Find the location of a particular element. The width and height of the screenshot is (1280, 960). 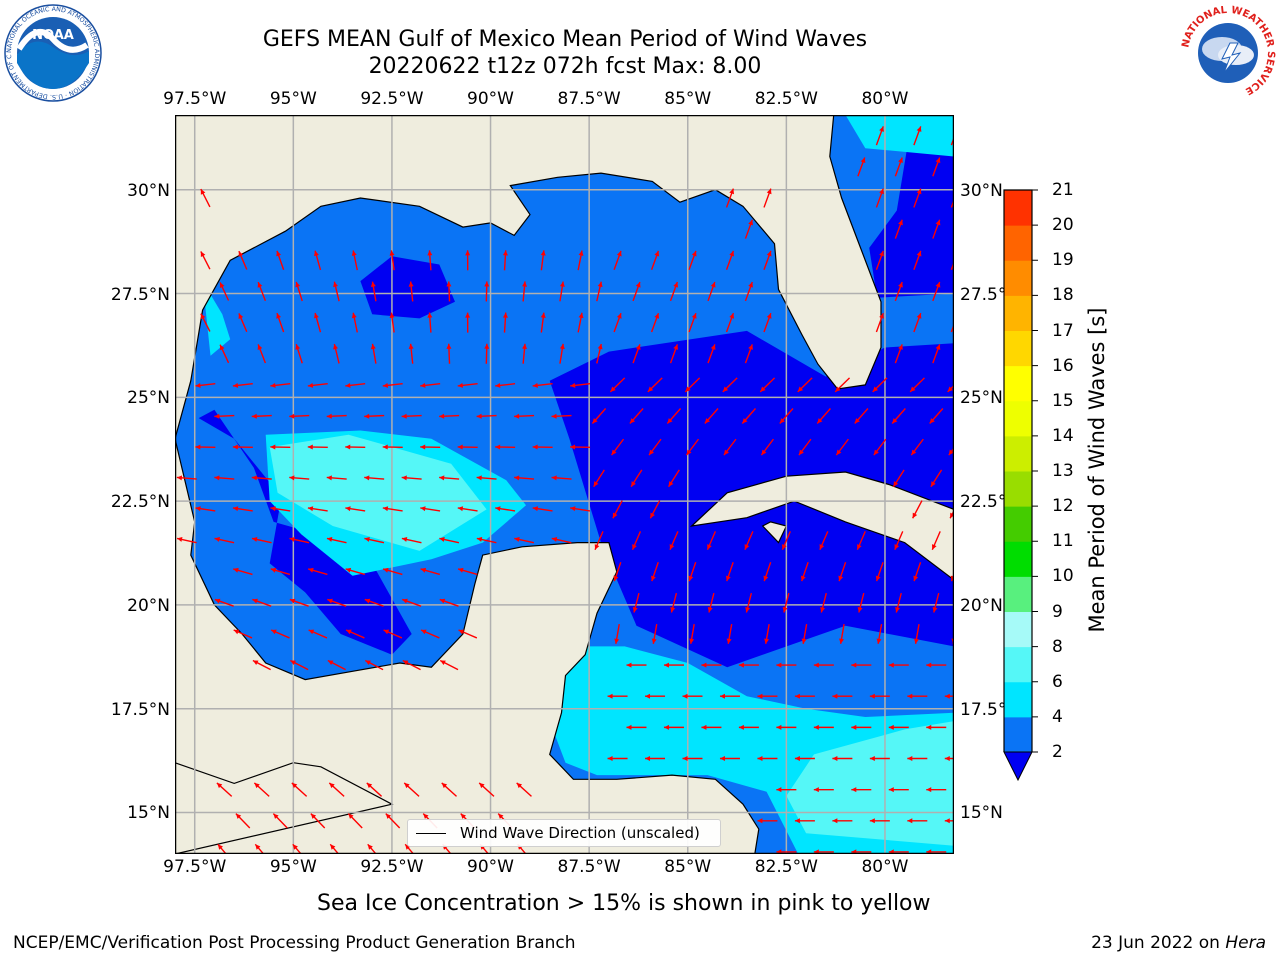

colorbar-tick-label: 9 is located at coordinates (1057, 611).